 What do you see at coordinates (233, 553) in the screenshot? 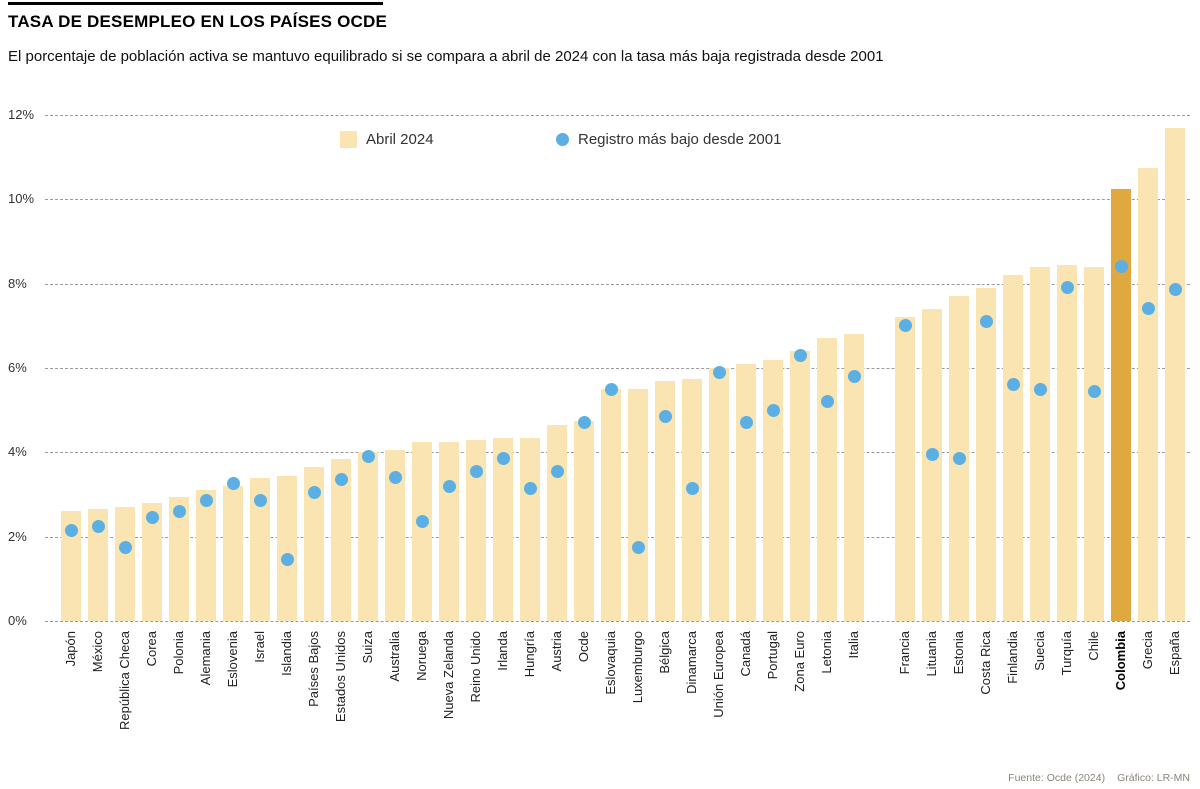
I see `bar-eslovenia` at bounding box center [233, 553].